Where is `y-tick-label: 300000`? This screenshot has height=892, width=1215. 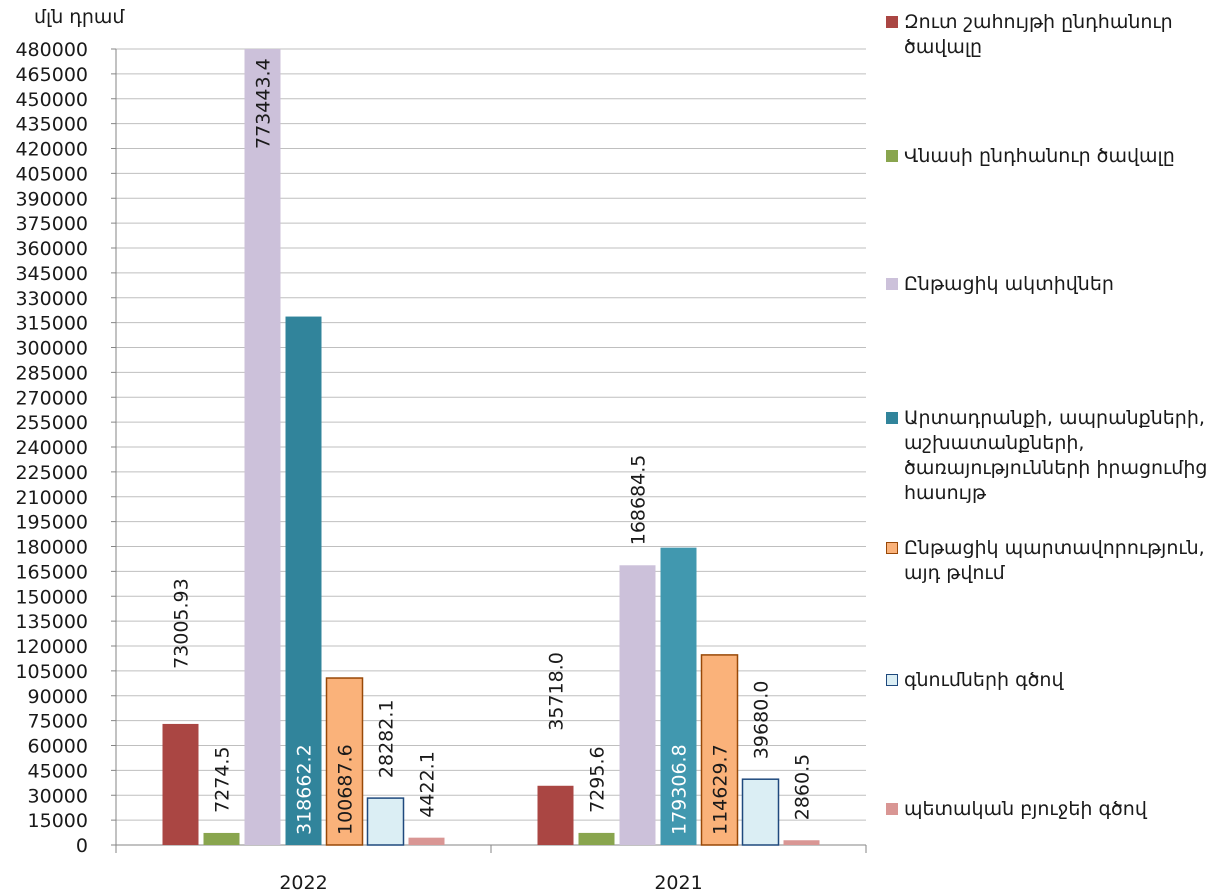
y-tick-label: 300000 is located at coordinates (51, 349).